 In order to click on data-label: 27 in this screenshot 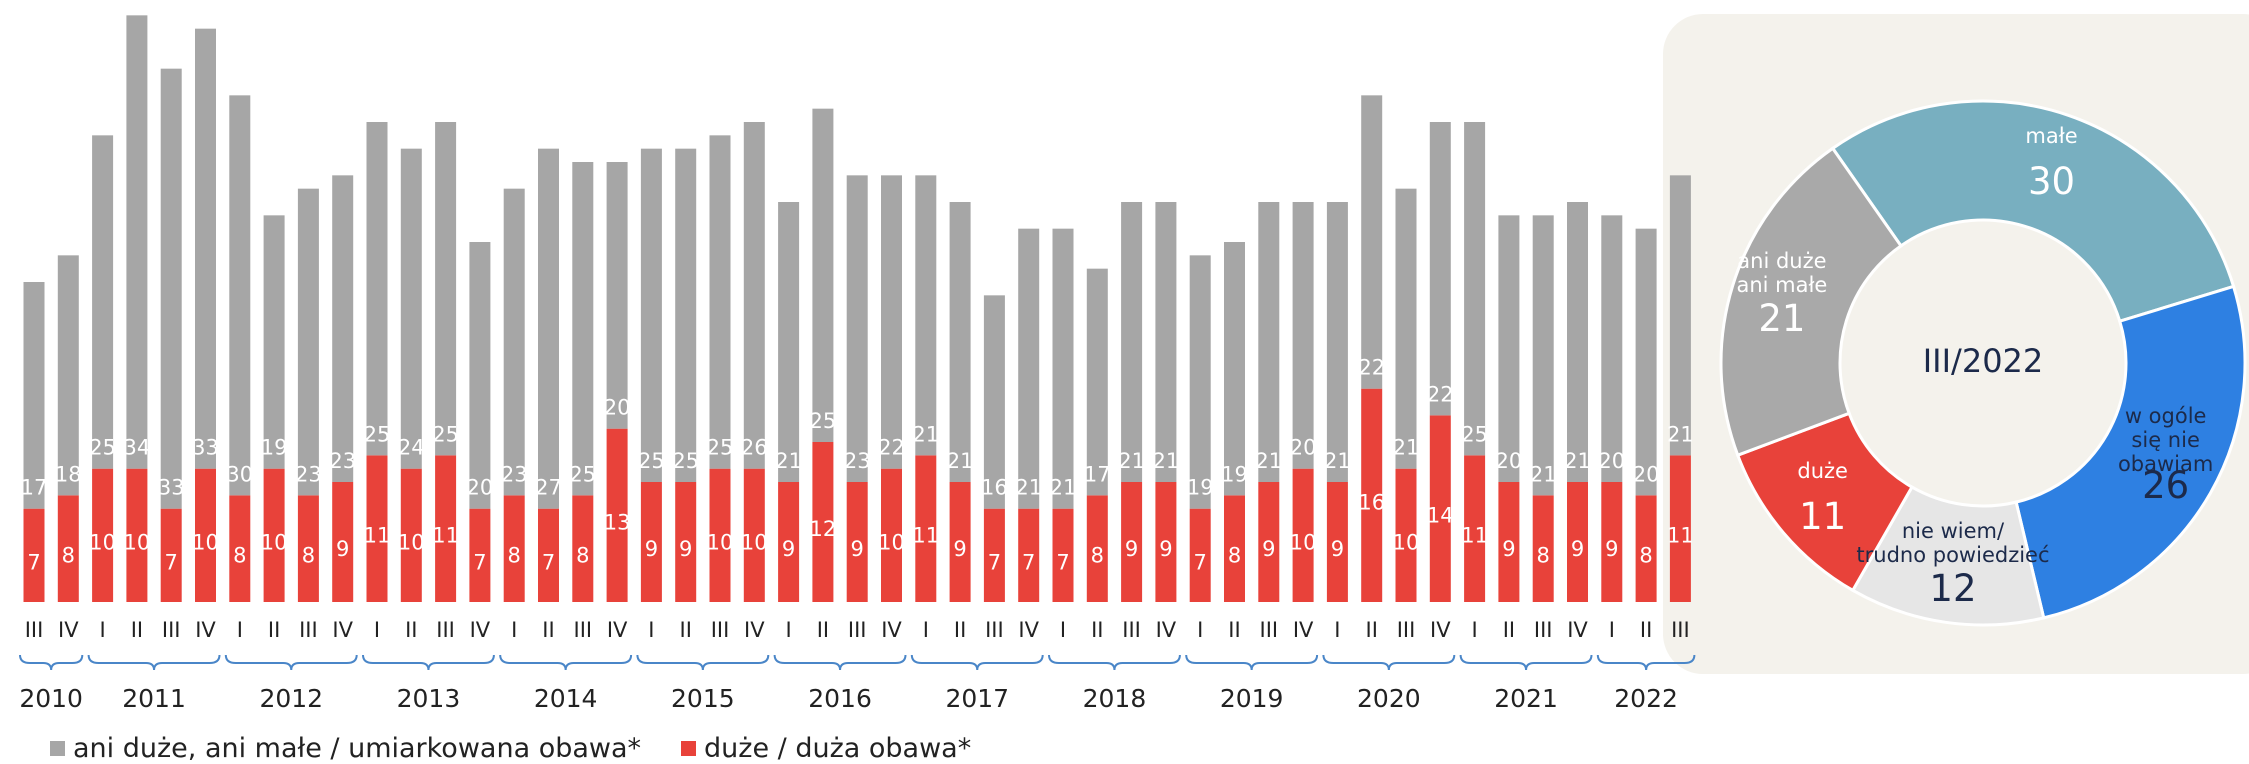, I will do `click(548, 488)`.